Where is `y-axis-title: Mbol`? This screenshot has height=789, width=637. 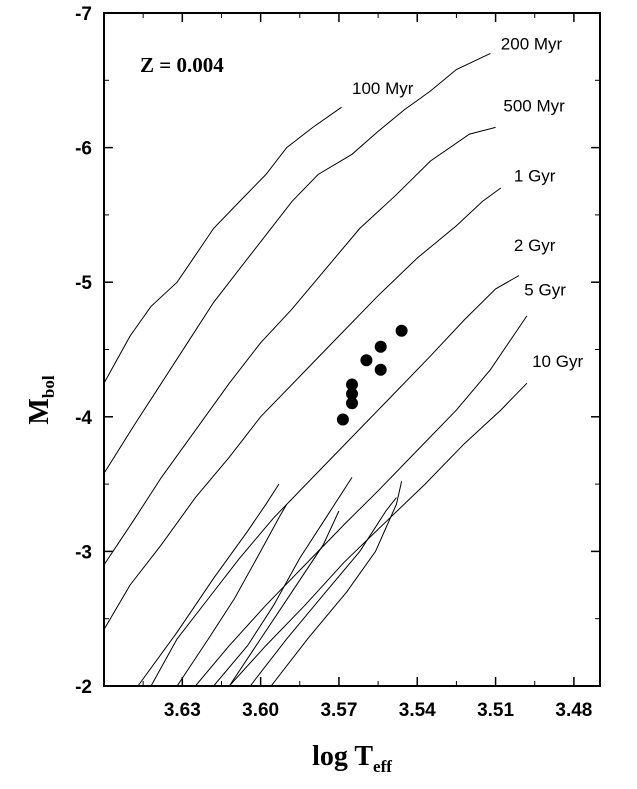
y-axis-title: Mbol is located at coordinates (41, 399).